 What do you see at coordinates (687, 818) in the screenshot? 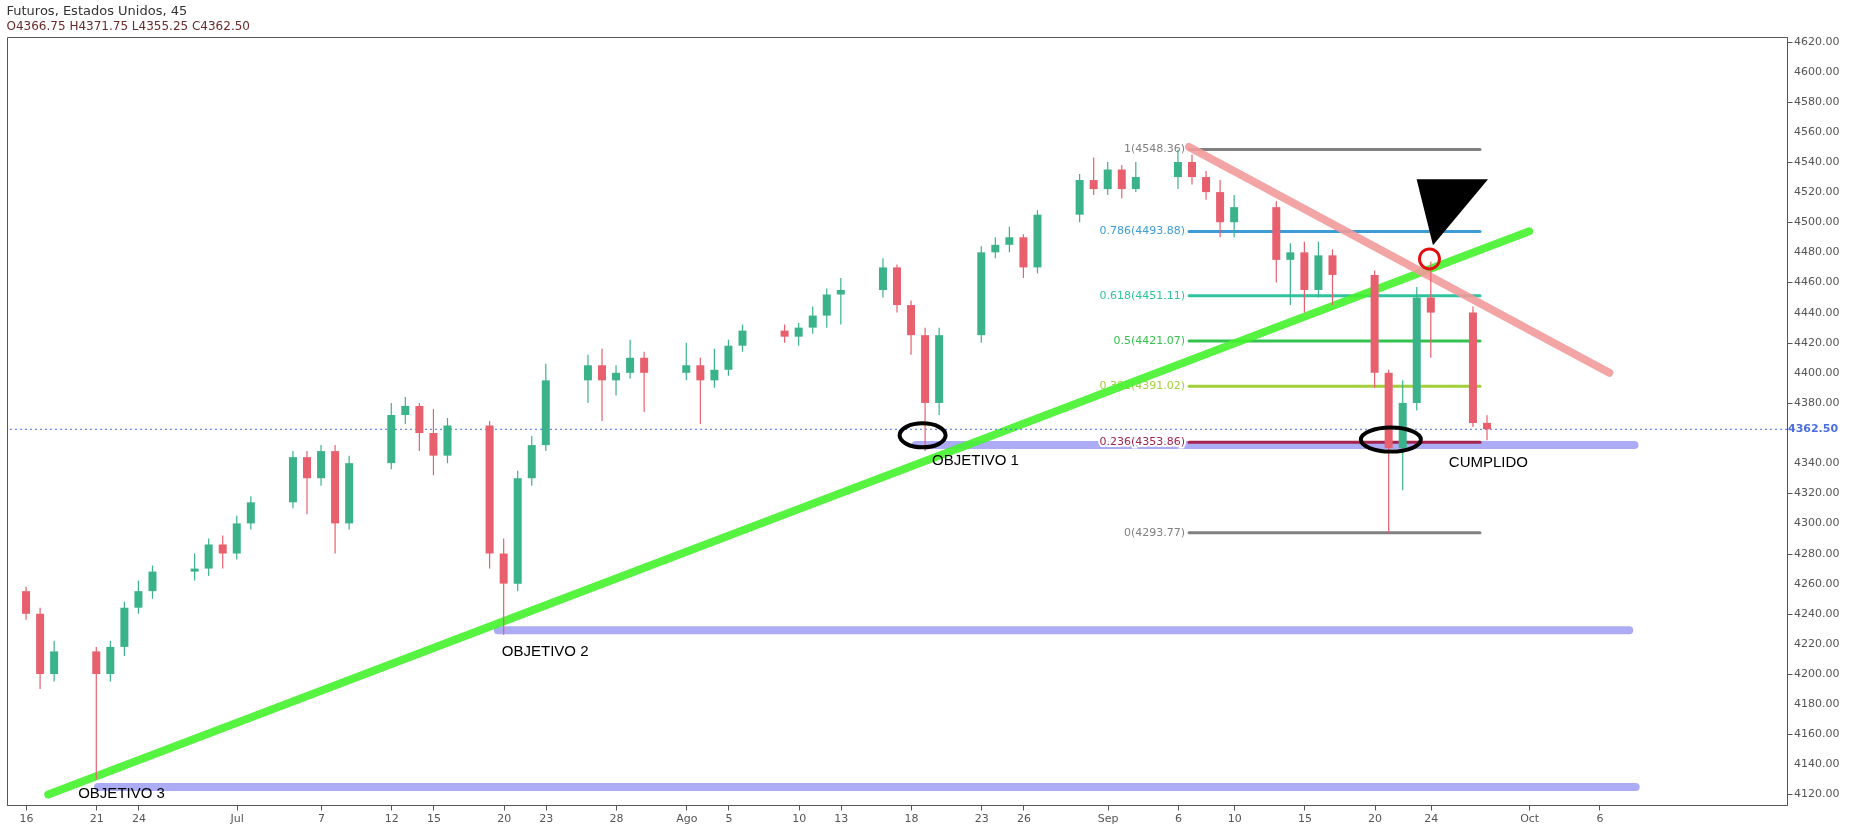
I see `x-tick-label: Ago` at bounding box center [687, 818].